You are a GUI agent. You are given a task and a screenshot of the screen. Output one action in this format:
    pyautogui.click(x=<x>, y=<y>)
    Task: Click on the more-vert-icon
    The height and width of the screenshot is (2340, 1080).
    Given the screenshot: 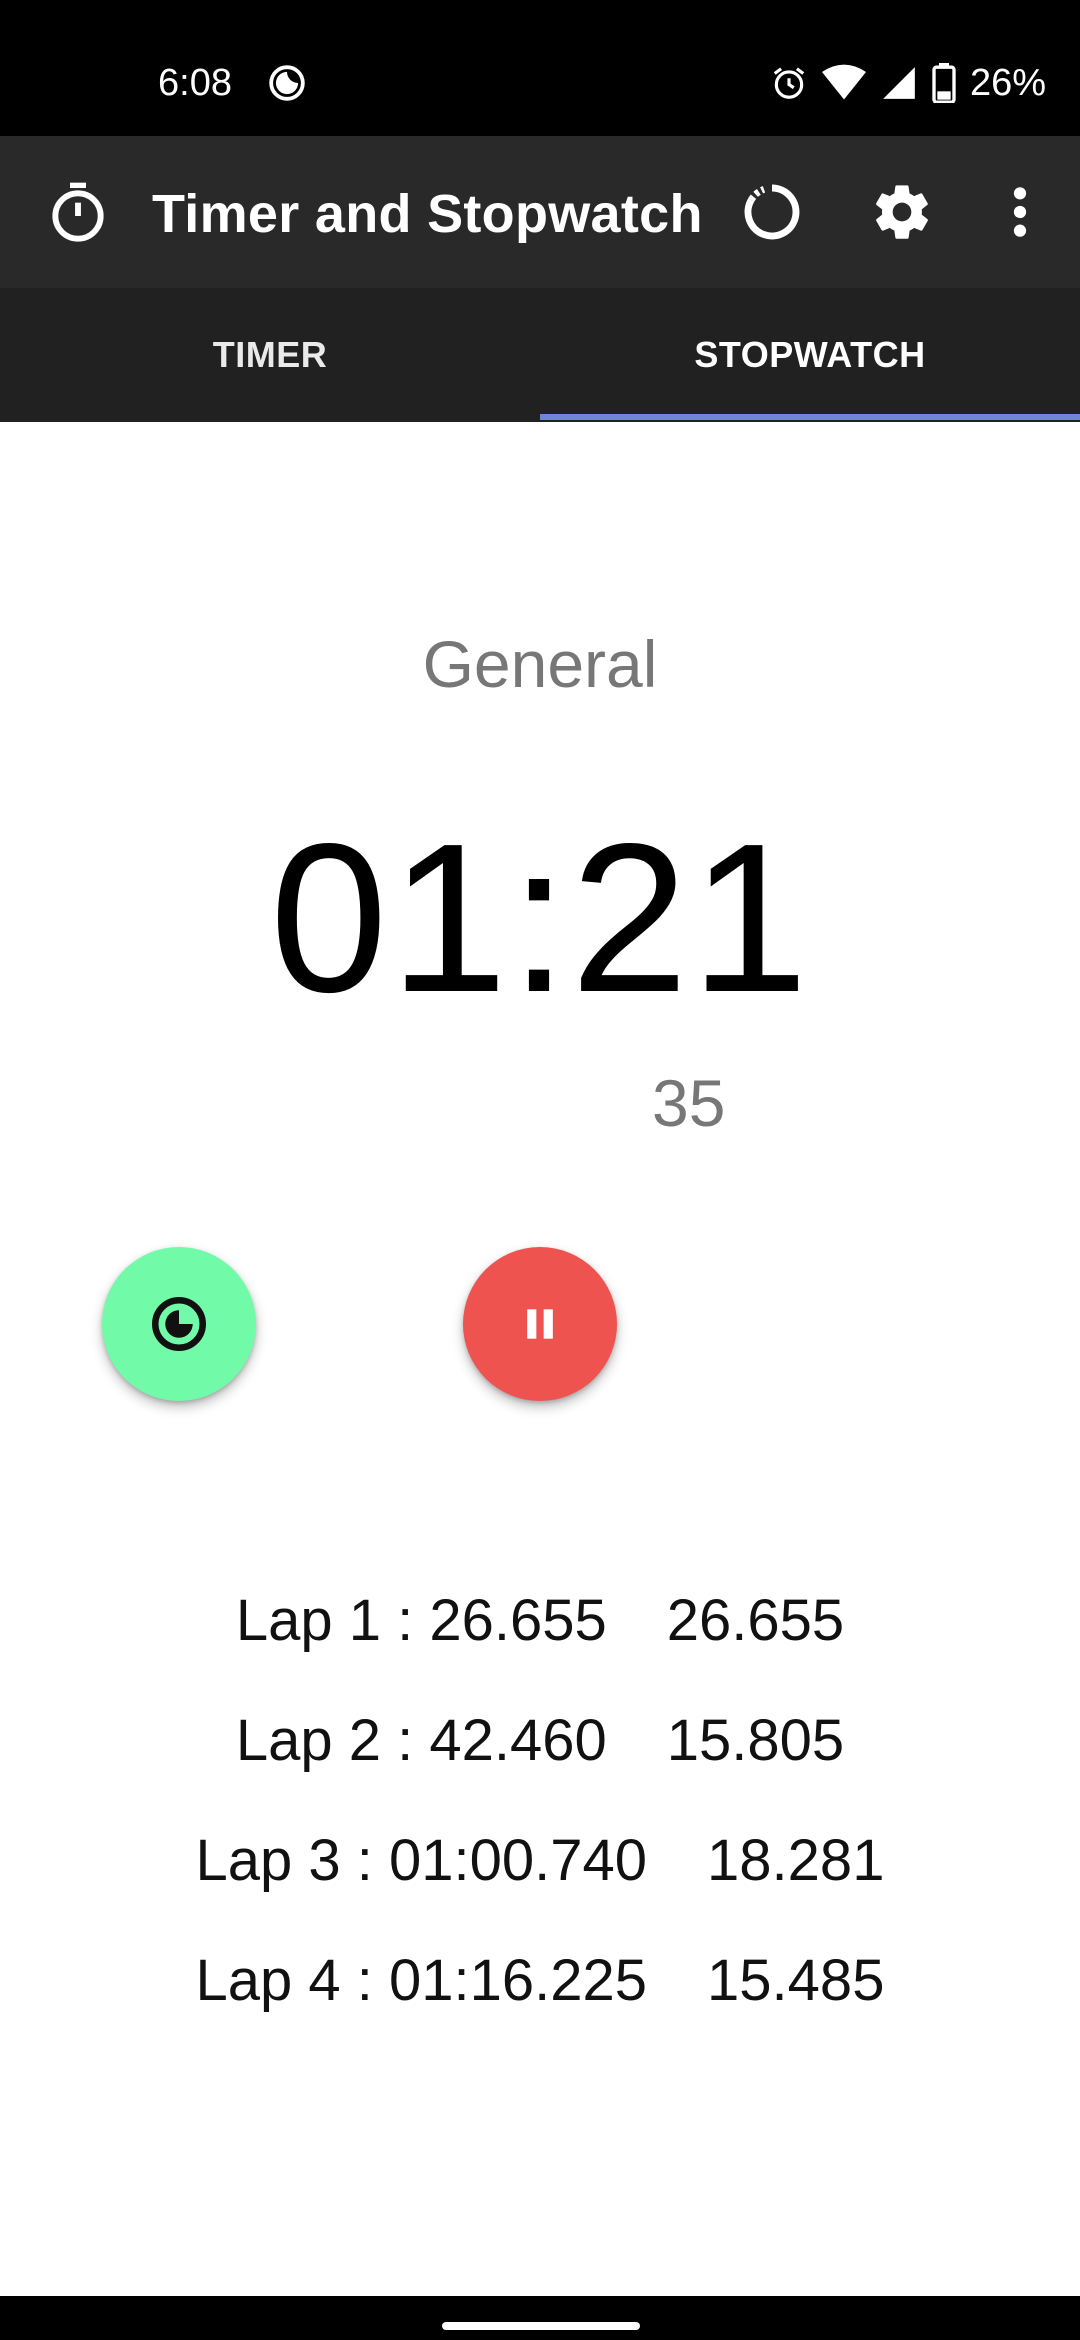 What is the action you would take?
    pyautogui.click(x=1020, y=212)
    